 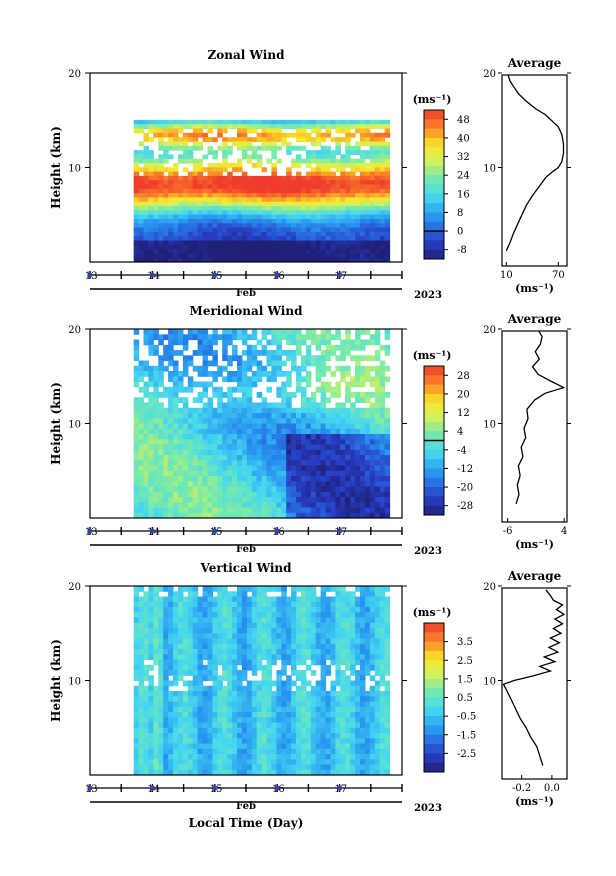 What do you see at coordinates (340, 531) in the screenshot?
I see `time-tick-dot` at bounding box center [340, 531].